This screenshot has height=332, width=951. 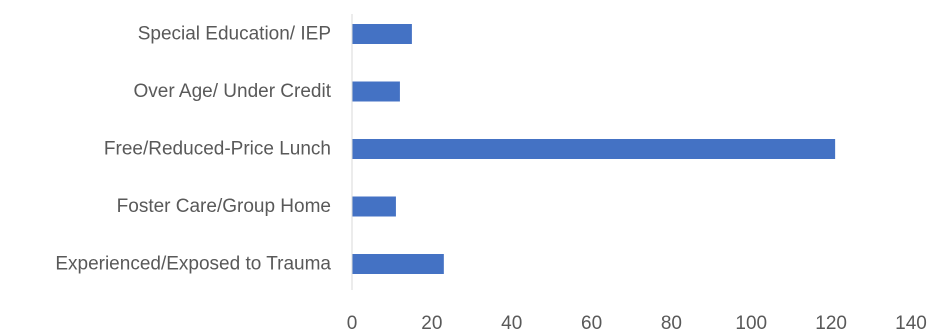 I want to click on category-label: Special Education/ IEP, so click(x=234, y=34).